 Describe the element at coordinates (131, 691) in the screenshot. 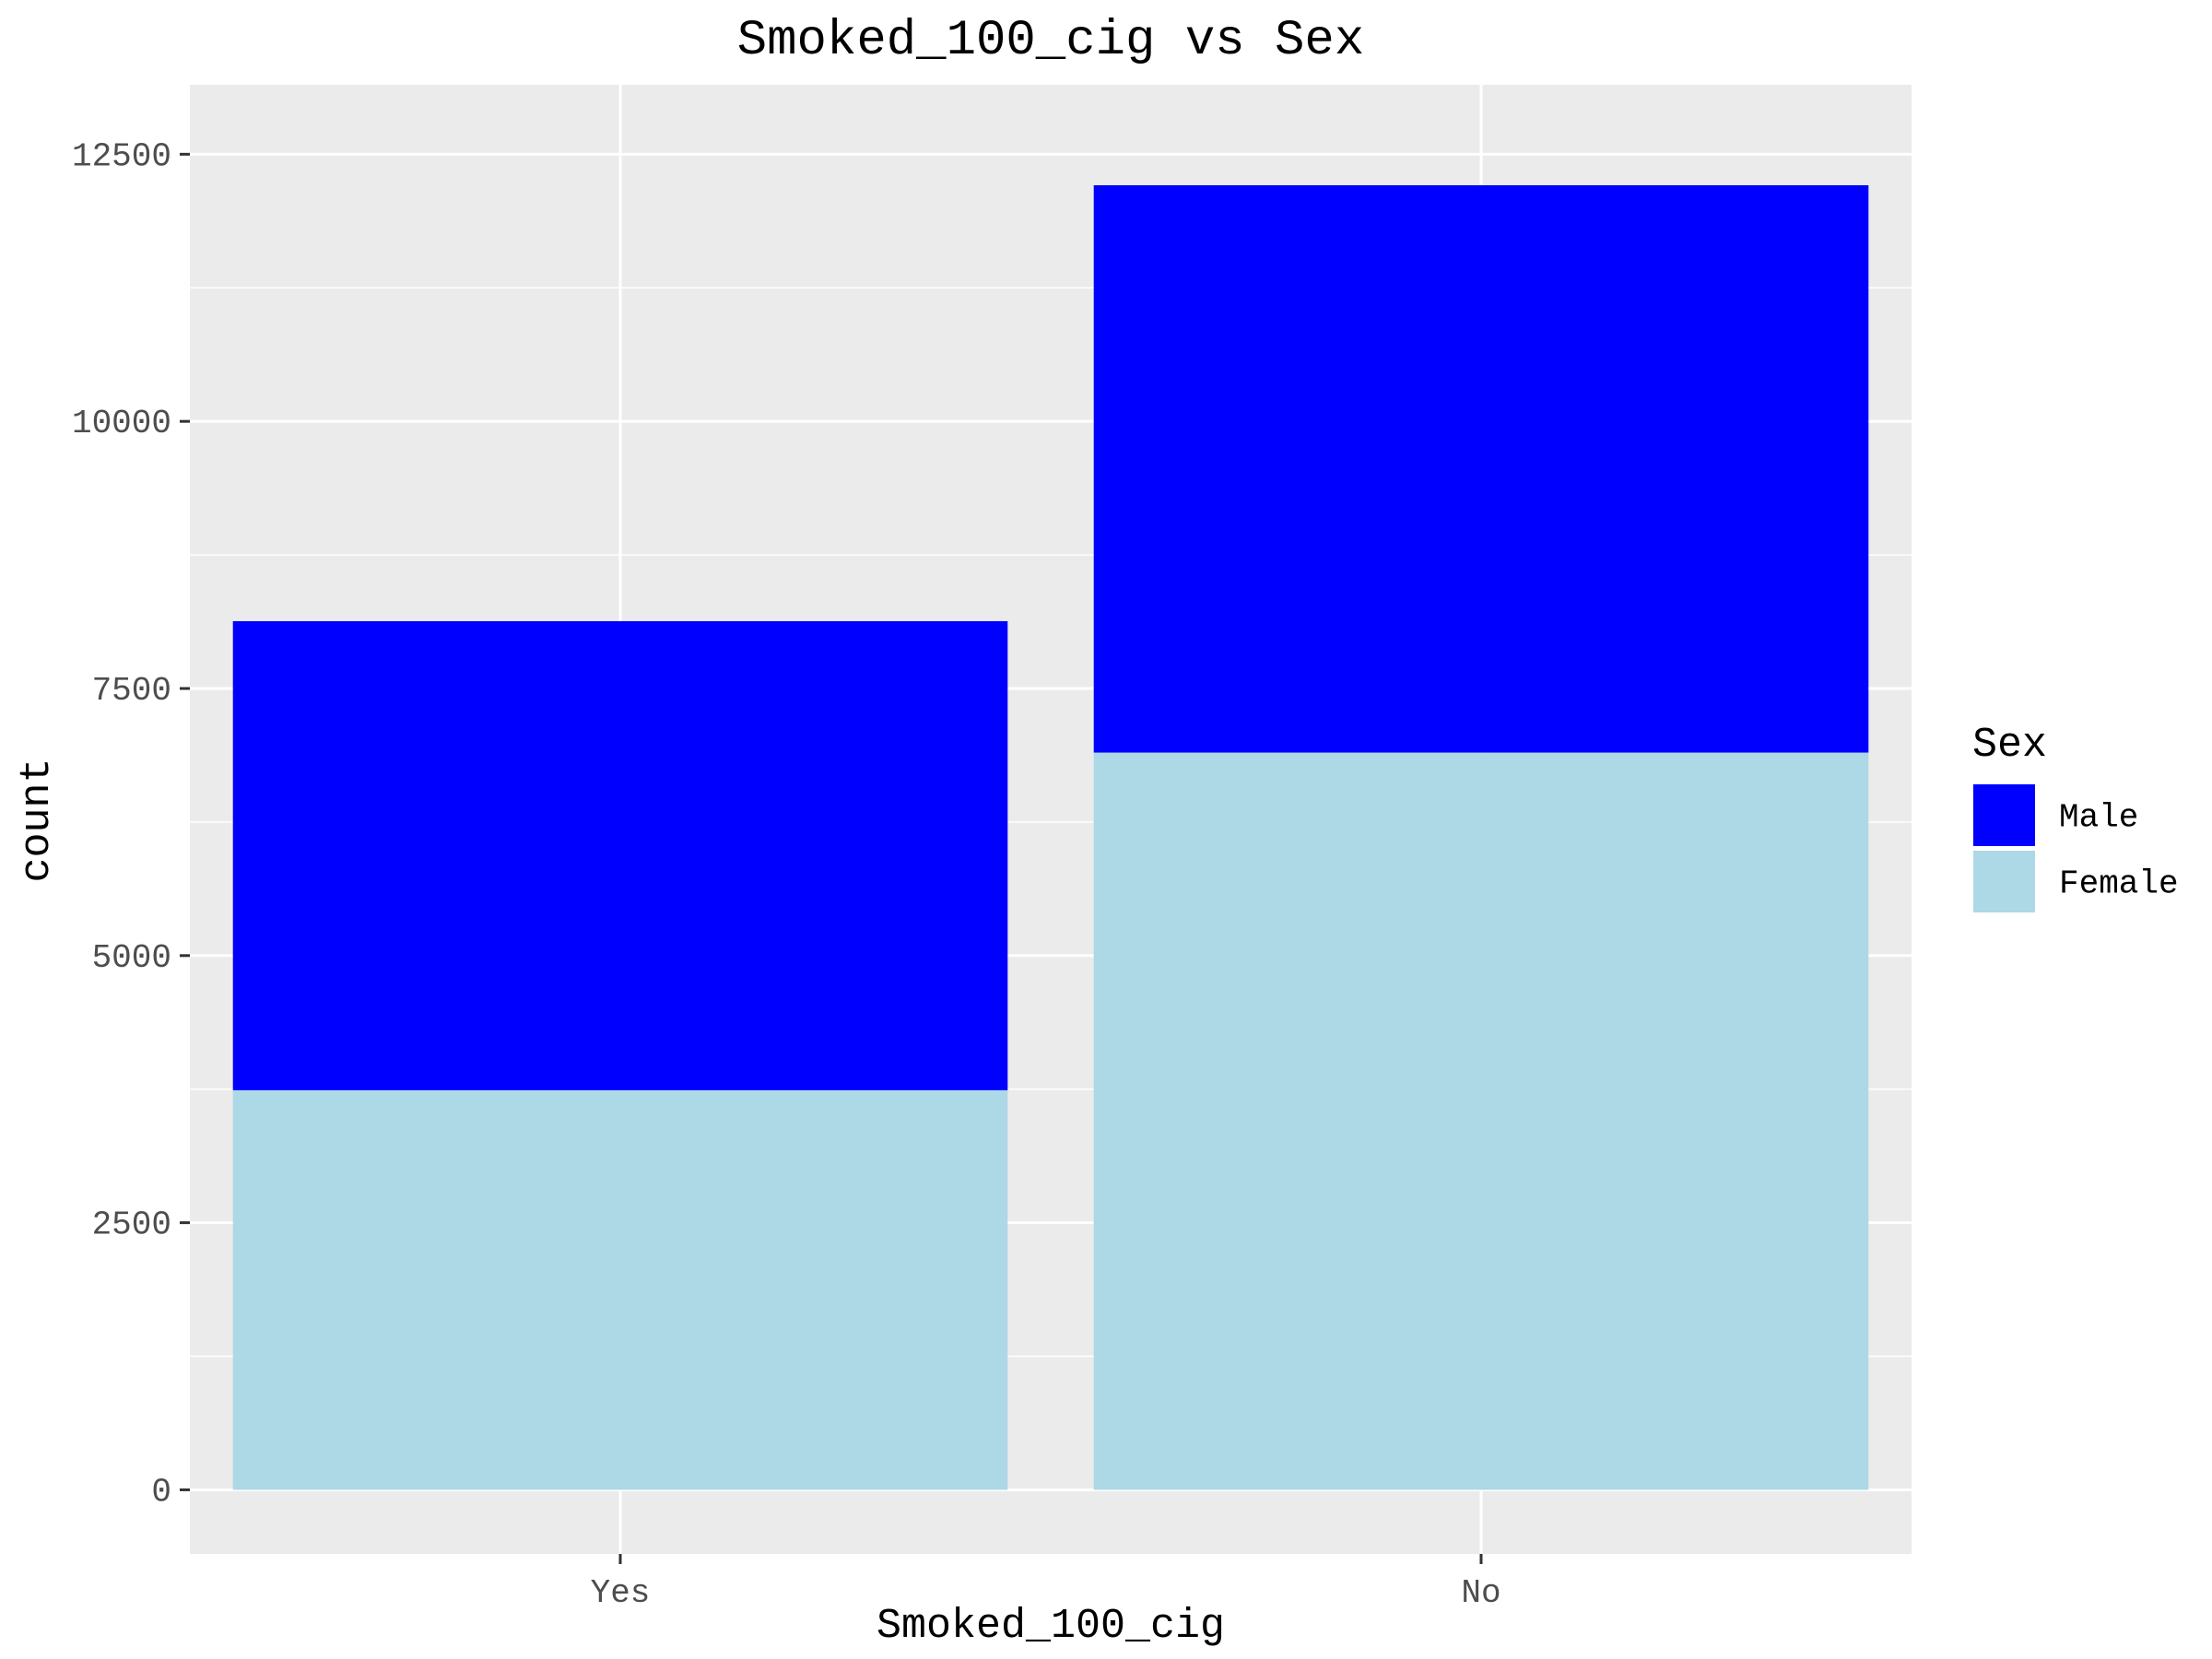

I see `y-tick-label: 7500` at that location.